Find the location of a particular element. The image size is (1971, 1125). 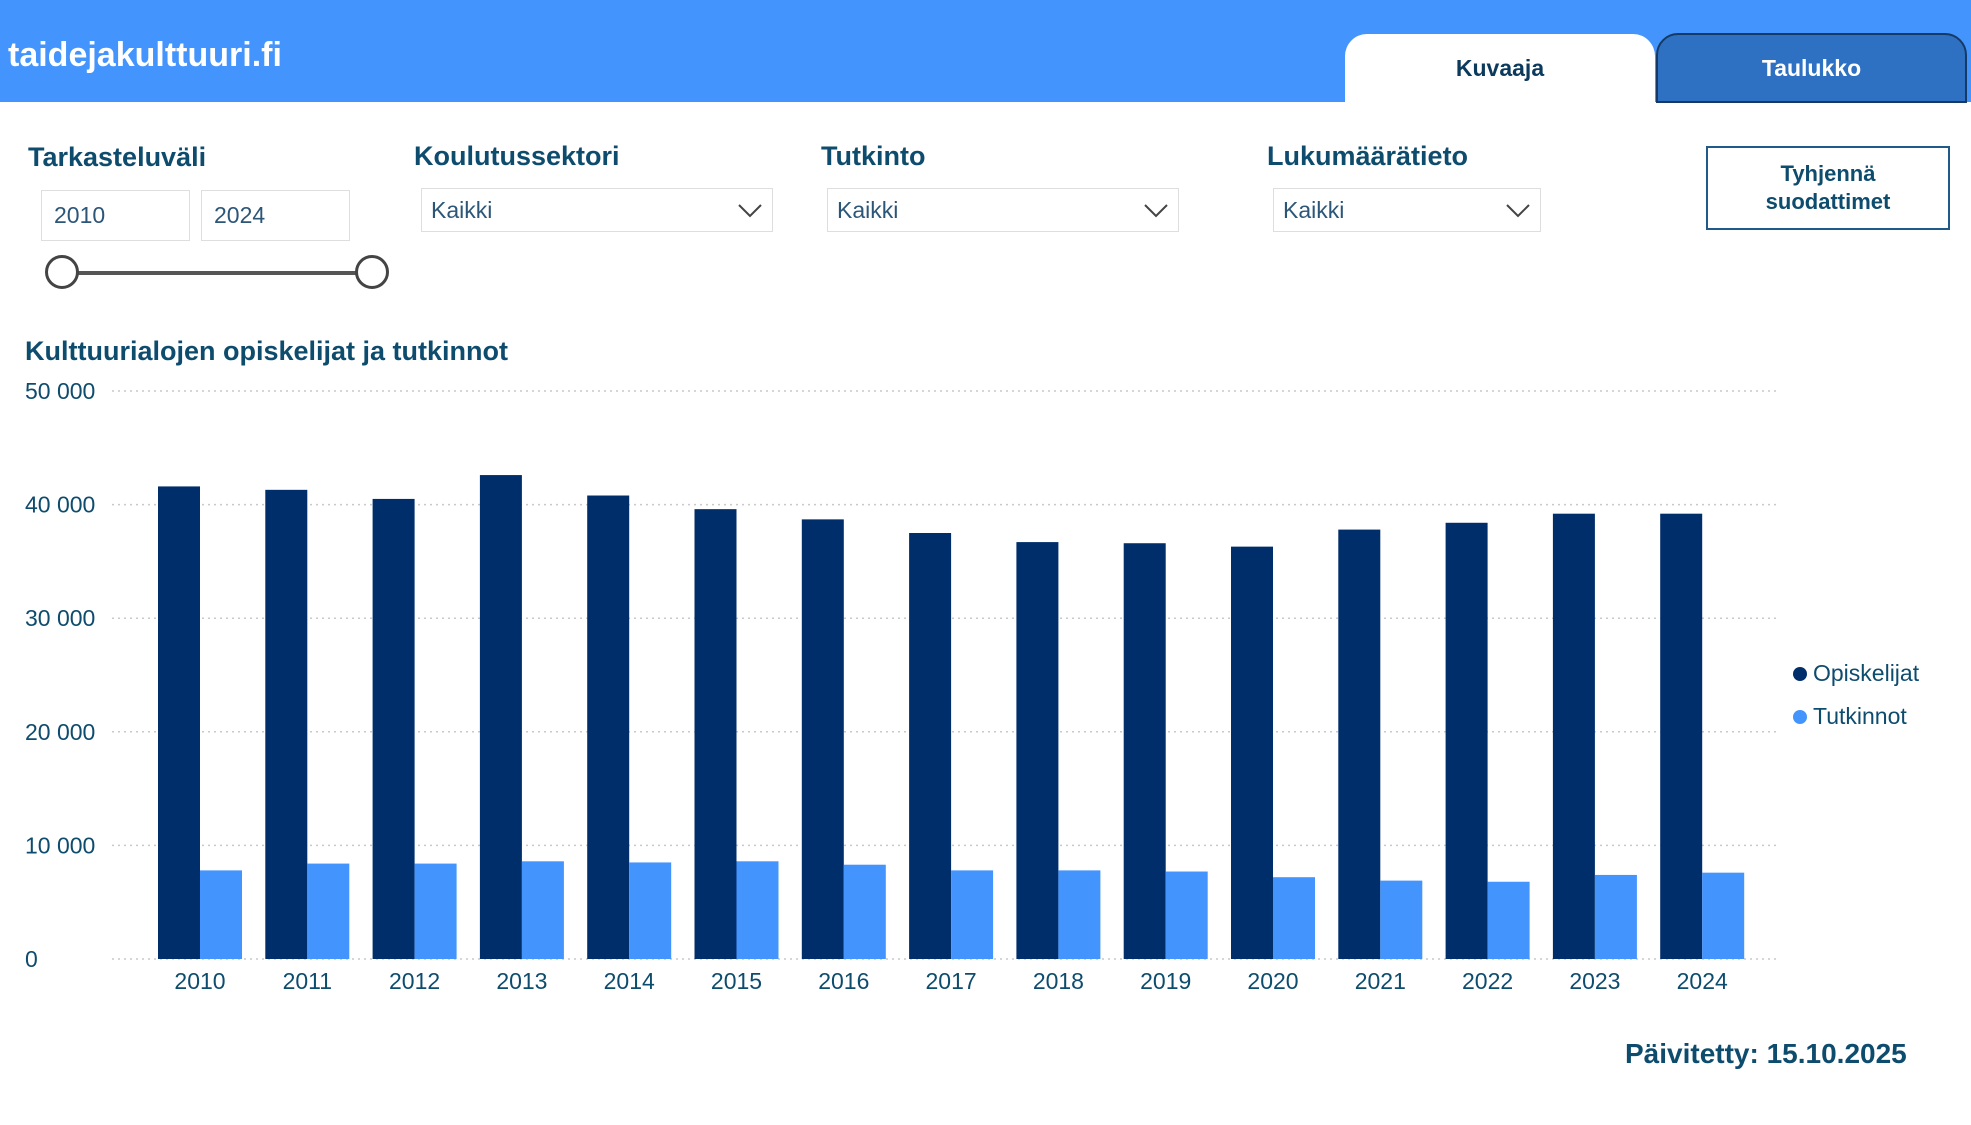

period-slider-track is located at coordinates (217, 273).